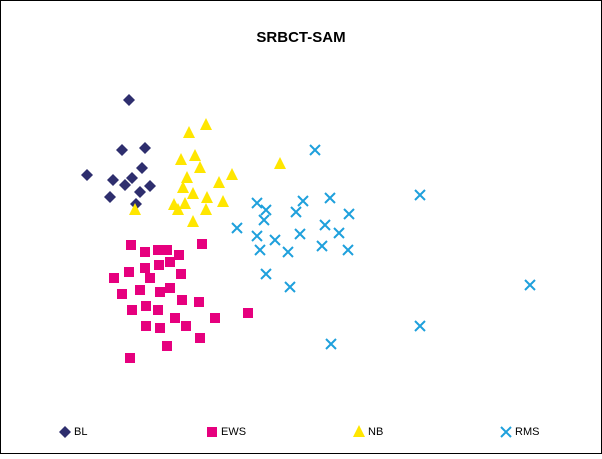 Image resolution: width=602 pixels, height=459 pixels. I want to click on legend-label: EWS, so click(233, 432).